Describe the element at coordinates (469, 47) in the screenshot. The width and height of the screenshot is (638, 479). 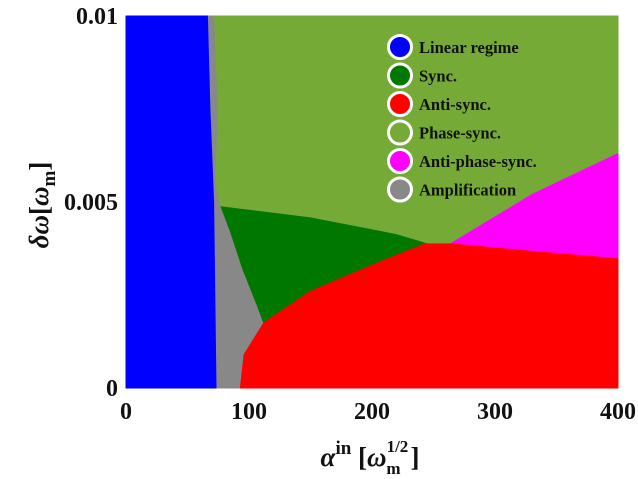
I see `legend-label-linear-regime: Linear regime` at that location.